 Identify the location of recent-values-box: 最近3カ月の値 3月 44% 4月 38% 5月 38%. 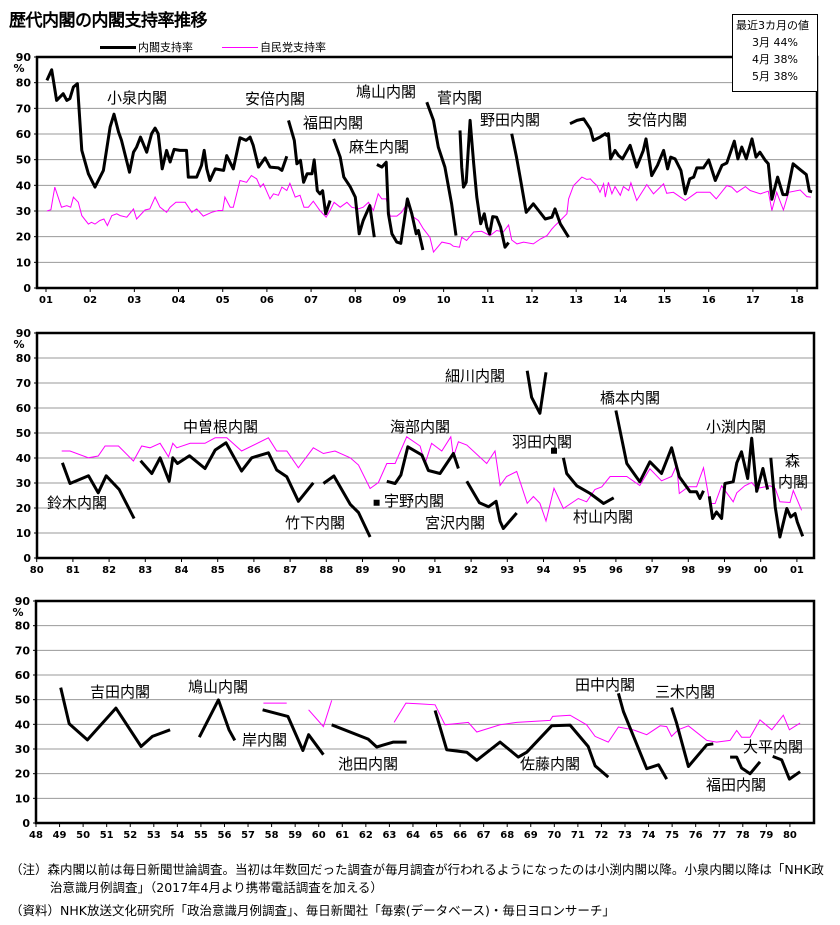
(775, 53).